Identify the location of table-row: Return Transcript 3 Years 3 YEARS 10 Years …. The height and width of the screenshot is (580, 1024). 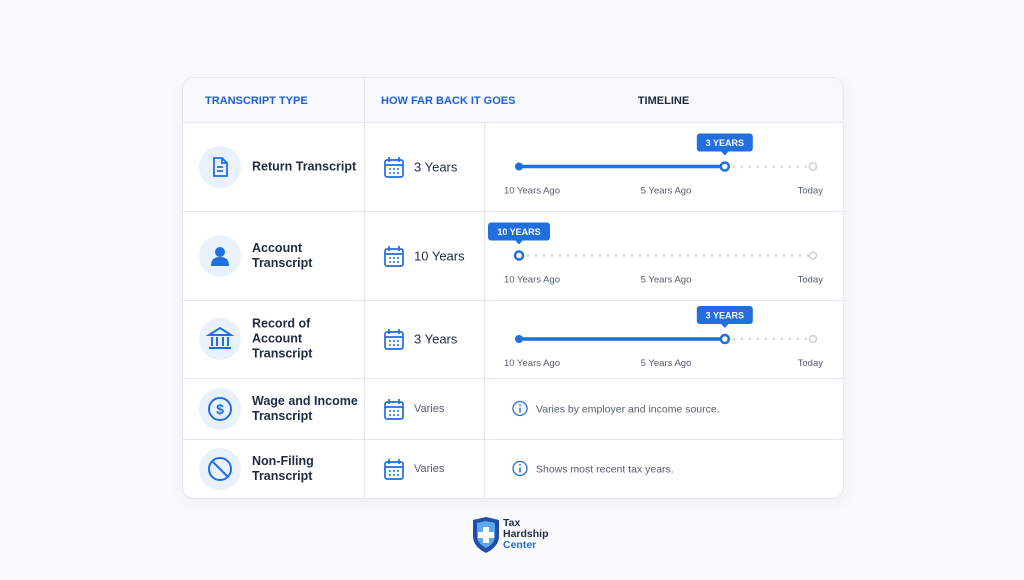
(513, 167).